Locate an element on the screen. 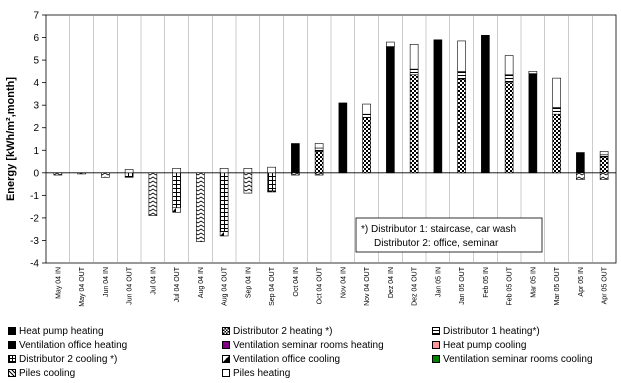 The image size is (621, 383). annotation-border is located at coordinates (449, 235).